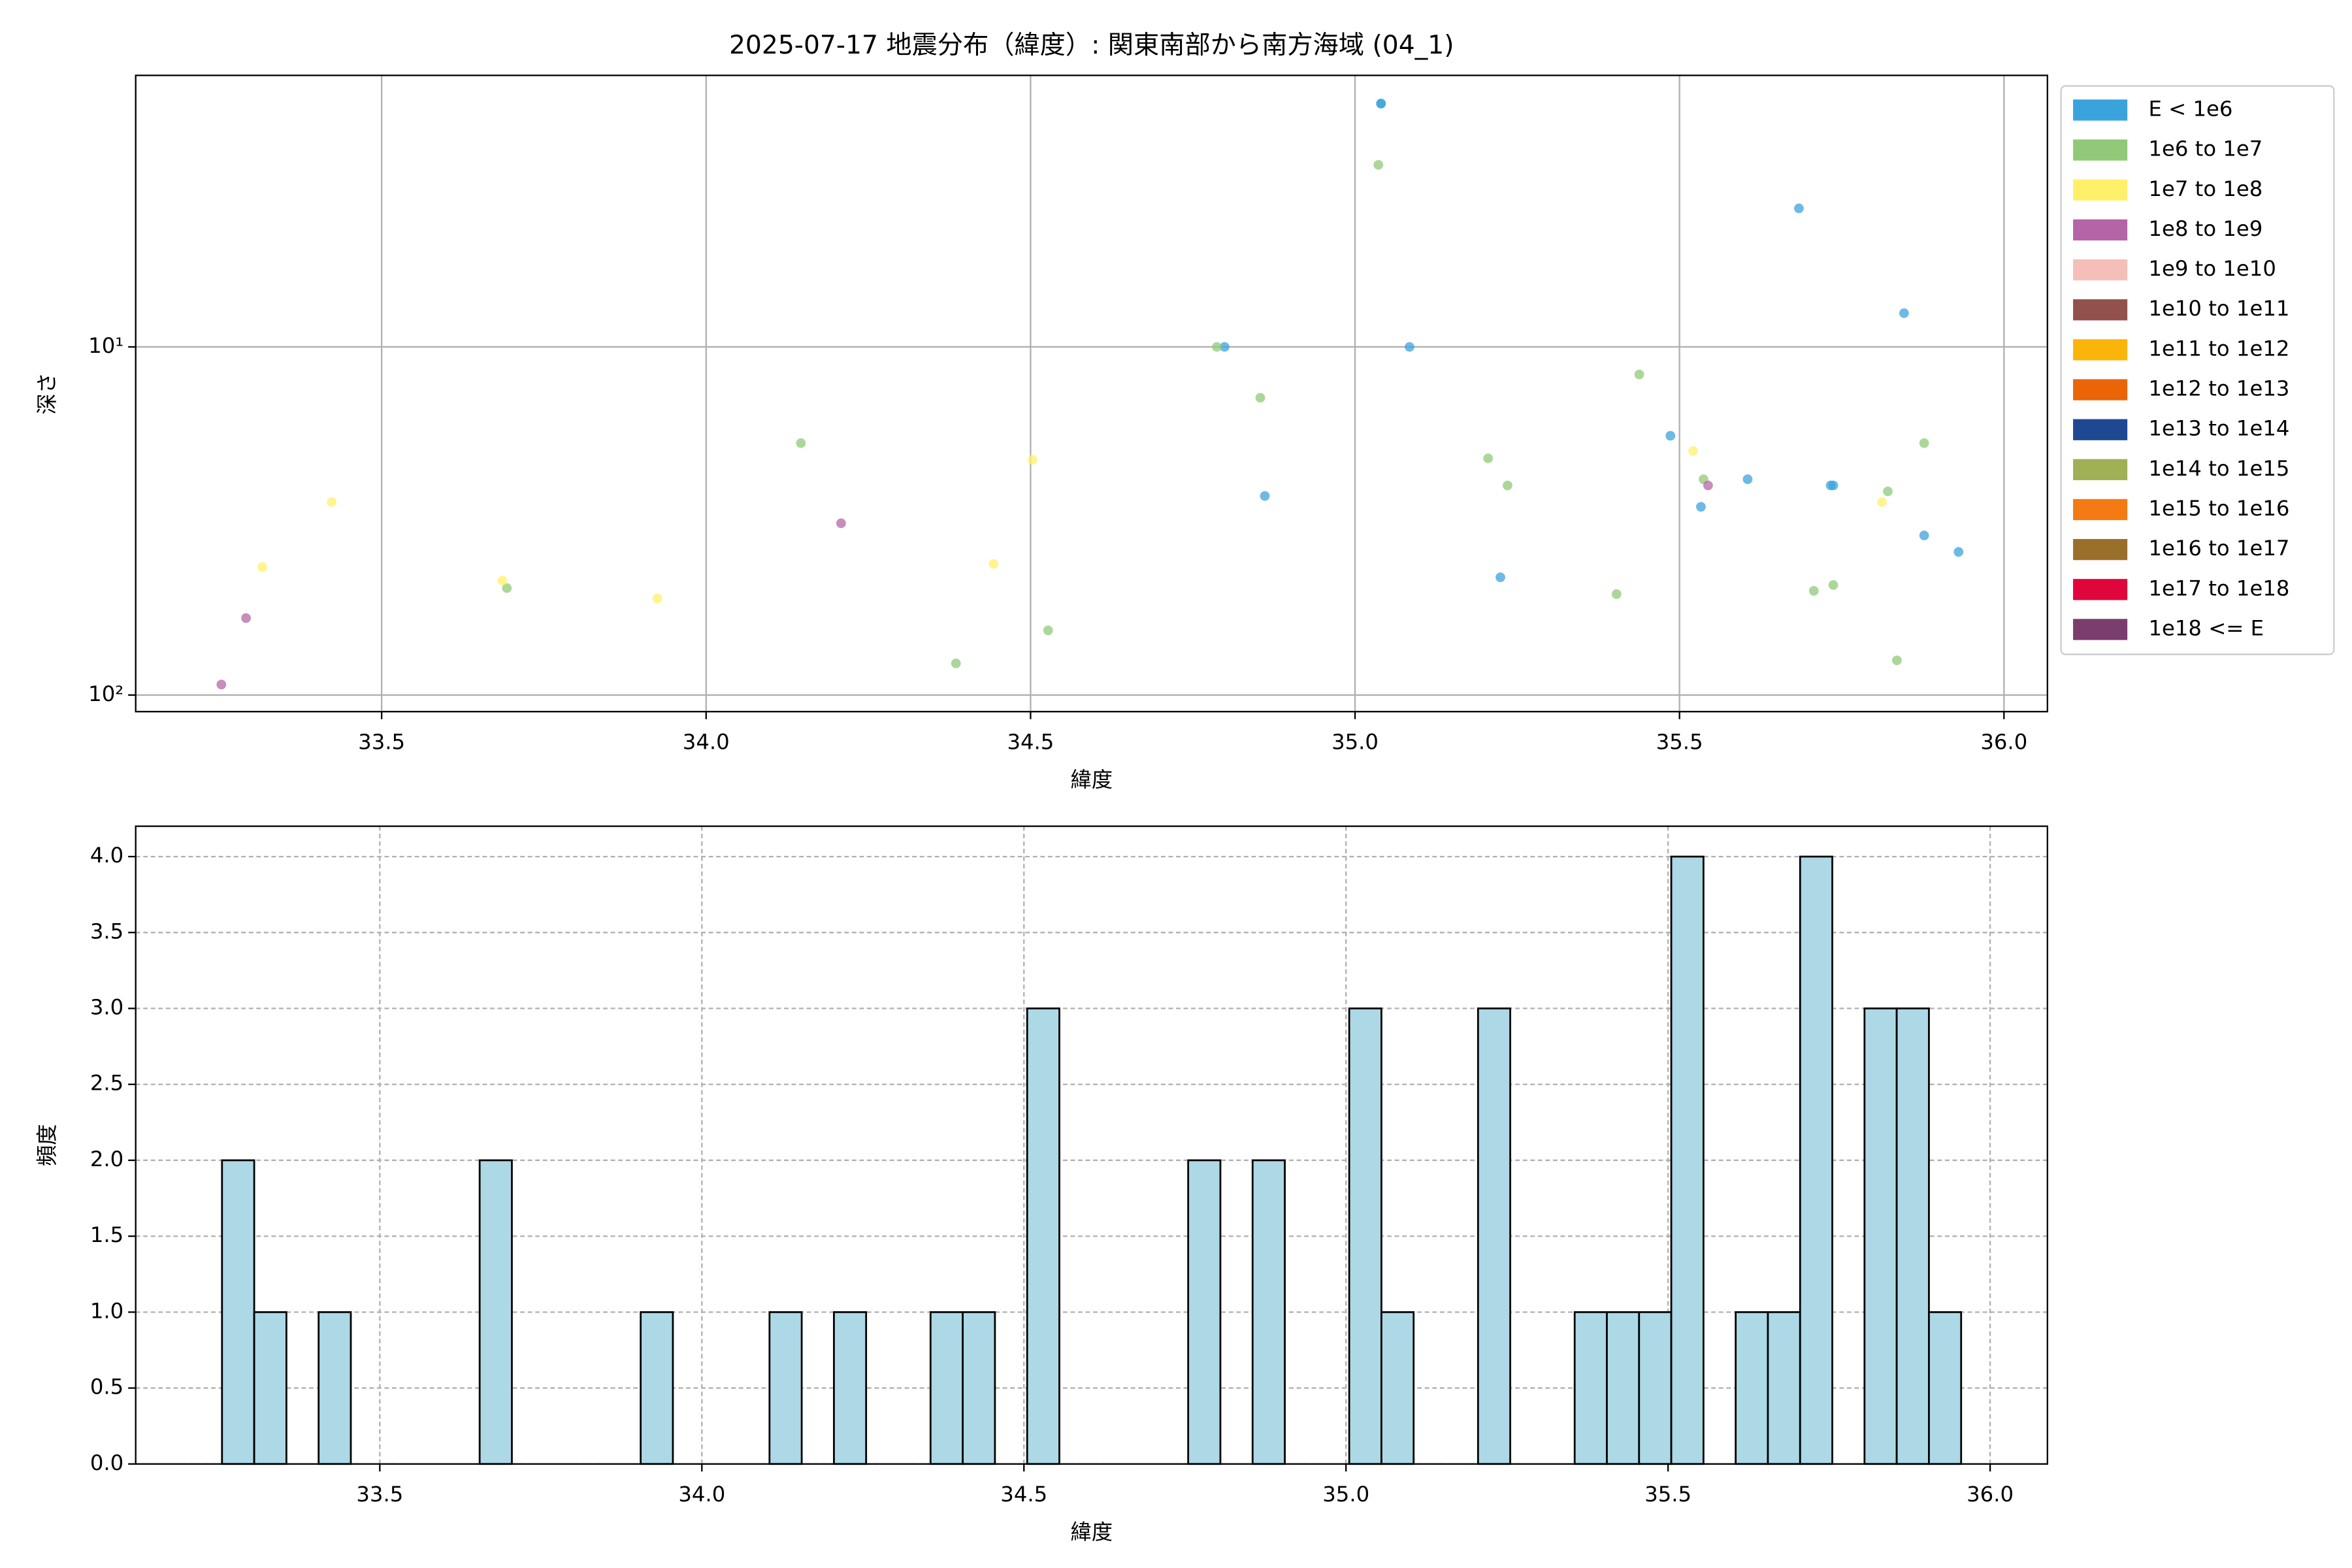 The height and width of the screenshot is (1568, 2352). Describe the element at coordinates (2197, 370) in the screenshot. I see `legend-box` at that location.